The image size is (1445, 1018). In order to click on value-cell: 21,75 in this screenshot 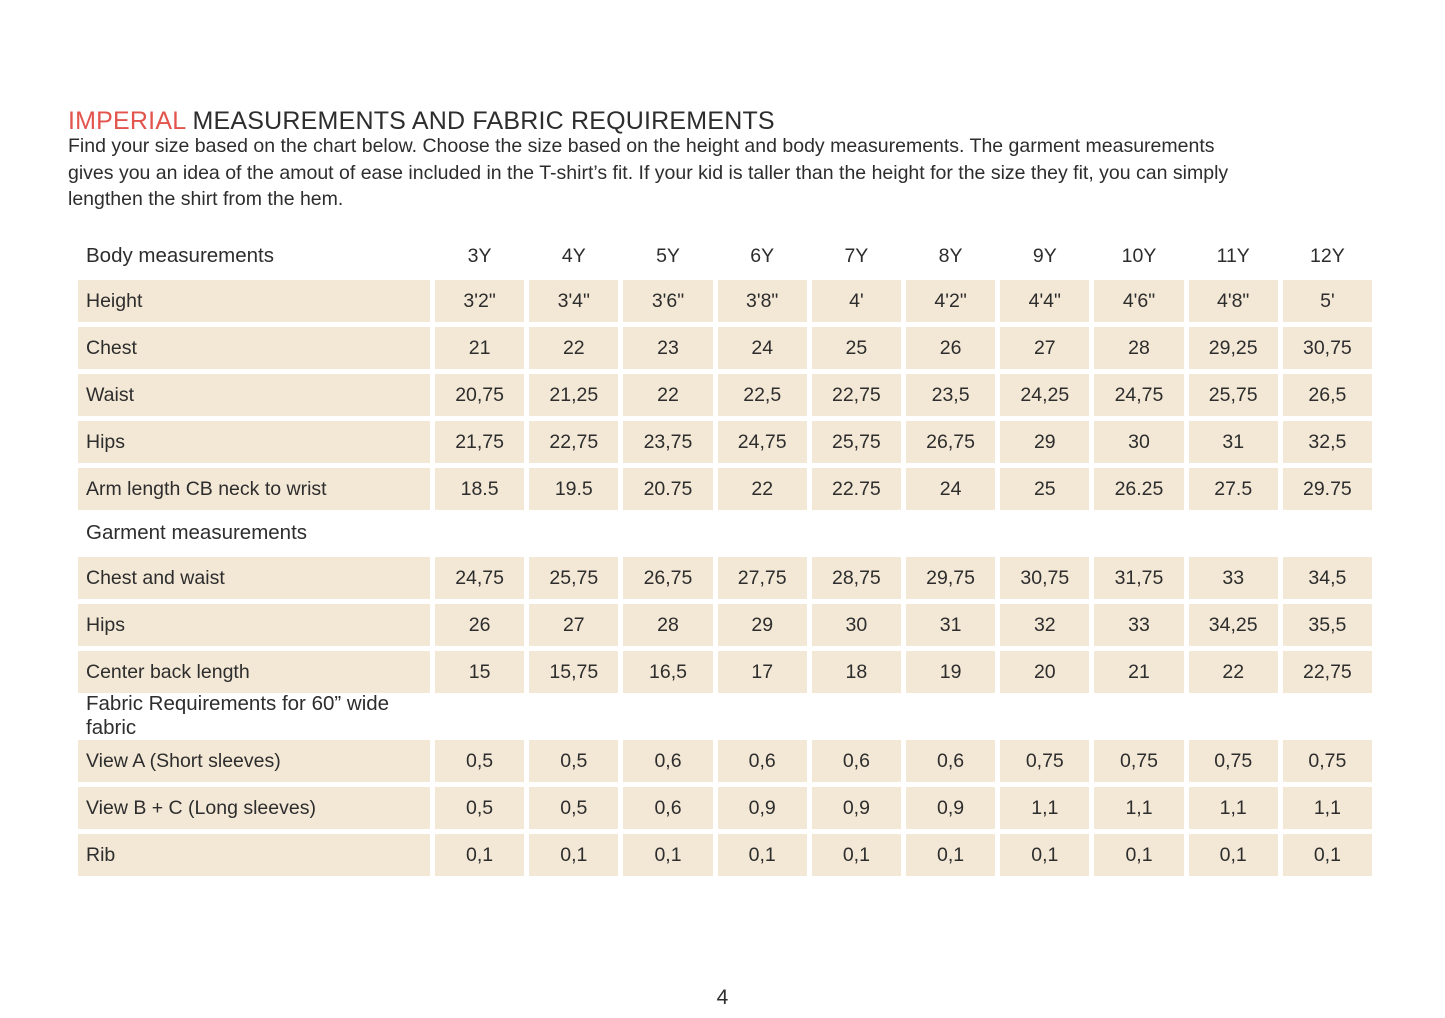, I will do `click(480, 442)`.